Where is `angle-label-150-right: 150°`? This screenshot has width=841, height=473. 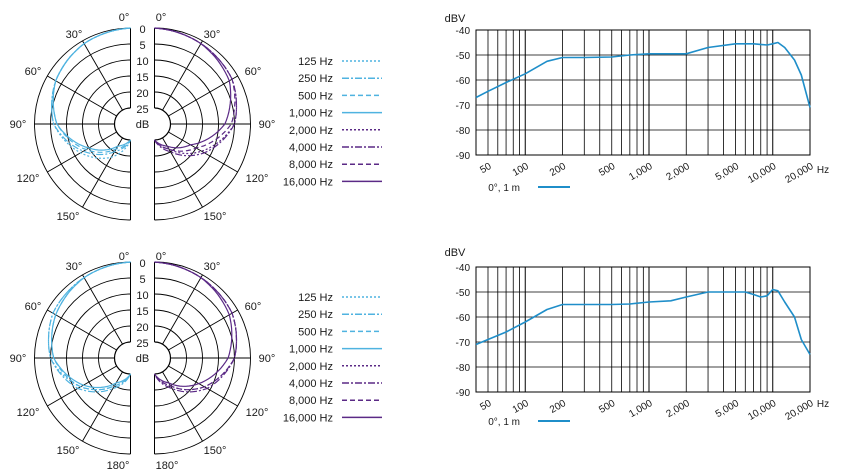
angle-label-150-right: 150° is located at coordinates (215, 217).